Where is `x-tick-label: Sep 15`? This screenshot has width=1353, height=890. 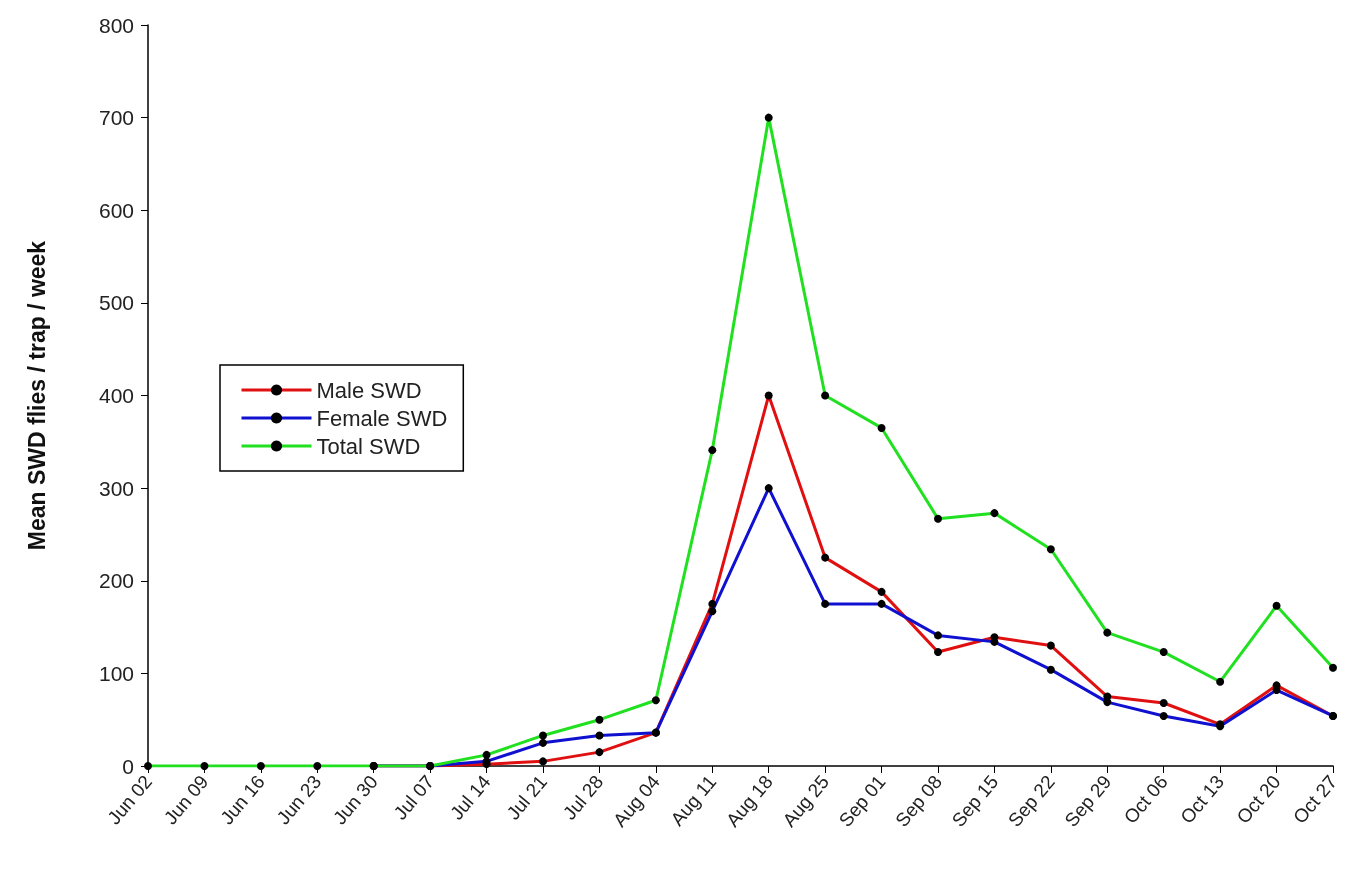
x-tick-label: Sep 15 is located at coordinates (975, 801).